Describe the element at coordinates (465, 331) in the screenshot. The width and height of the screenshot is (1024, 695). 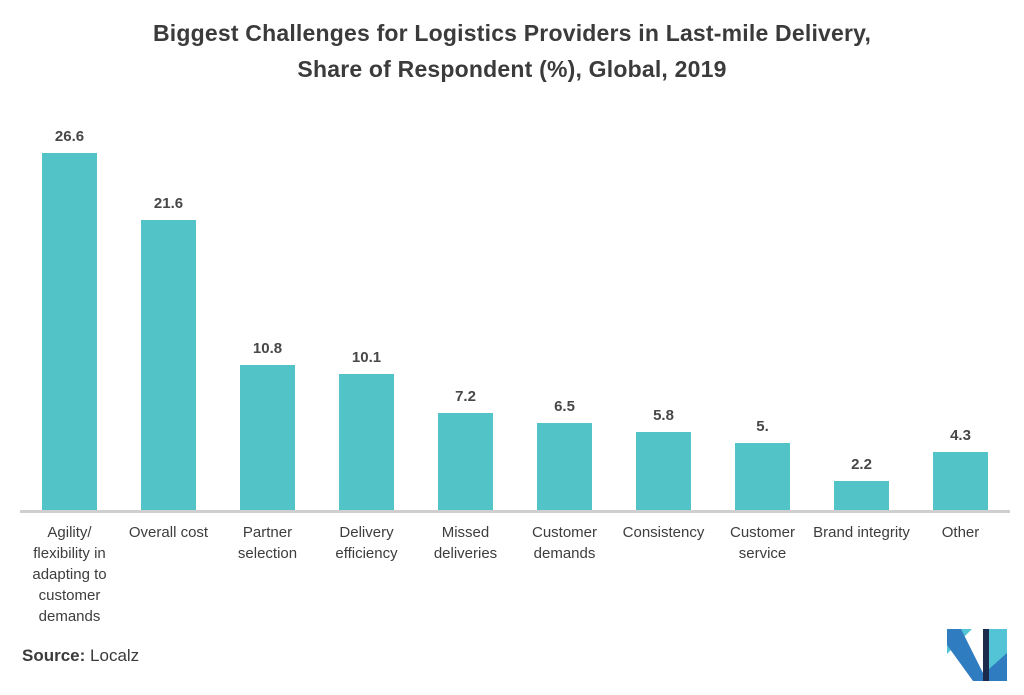
I see `bar-column: 7.2` at that location.